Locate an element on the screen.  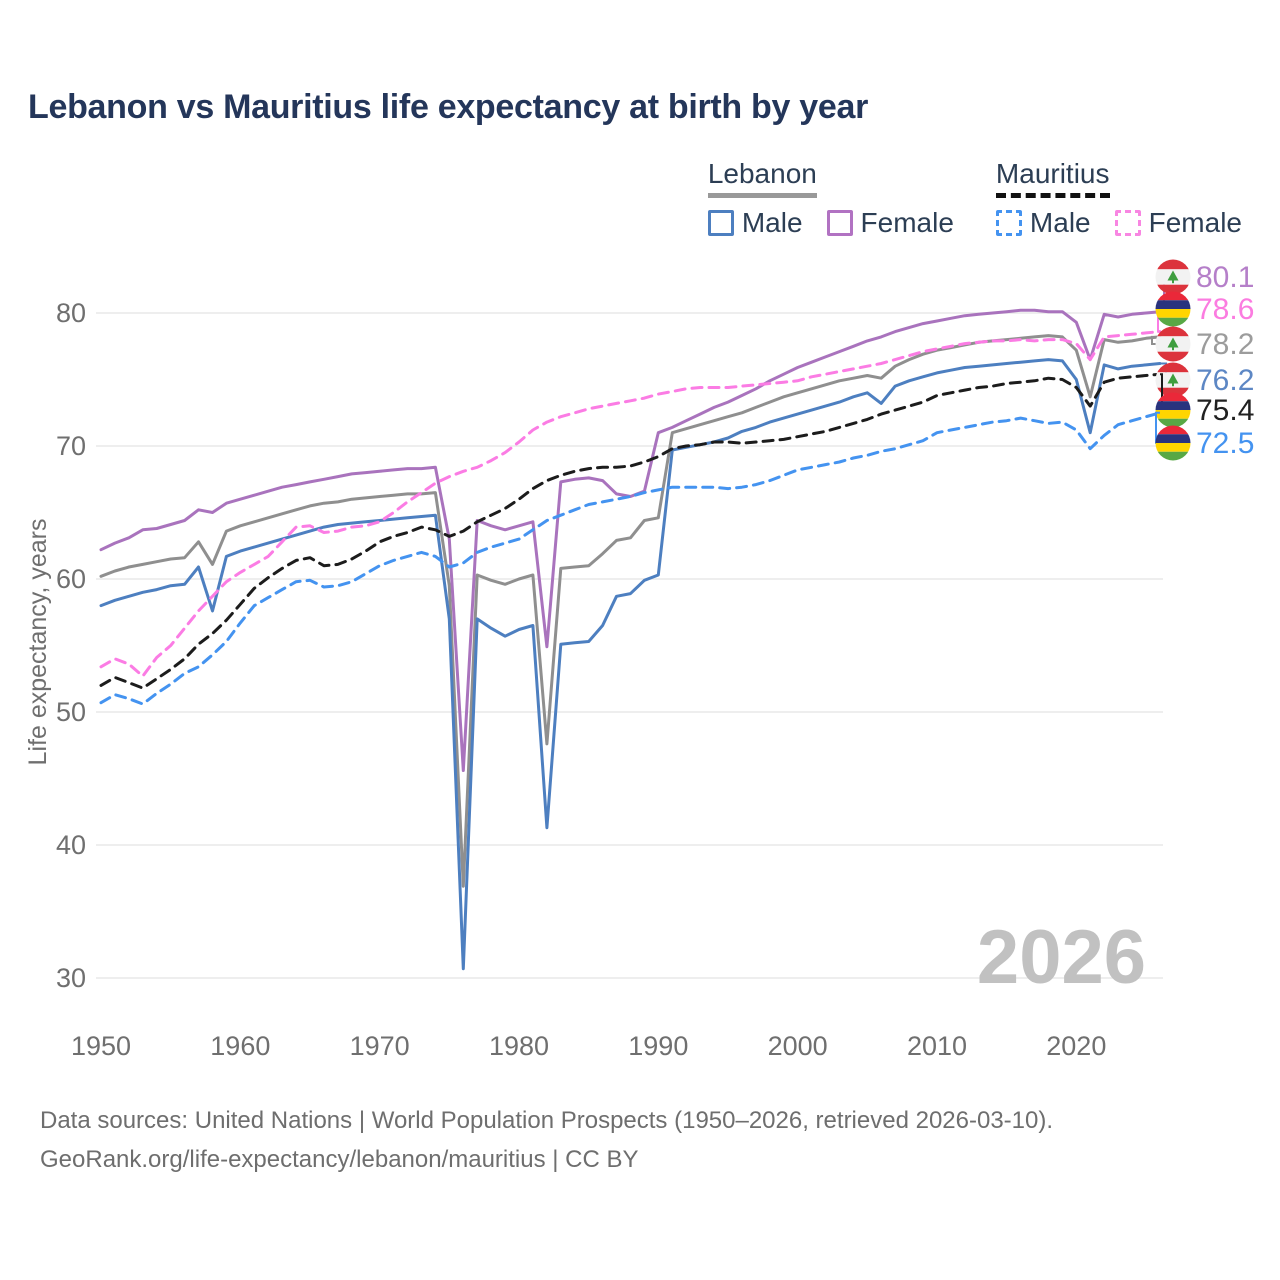
end-value-label: 78.6 is located at coordinates (1225, 309).